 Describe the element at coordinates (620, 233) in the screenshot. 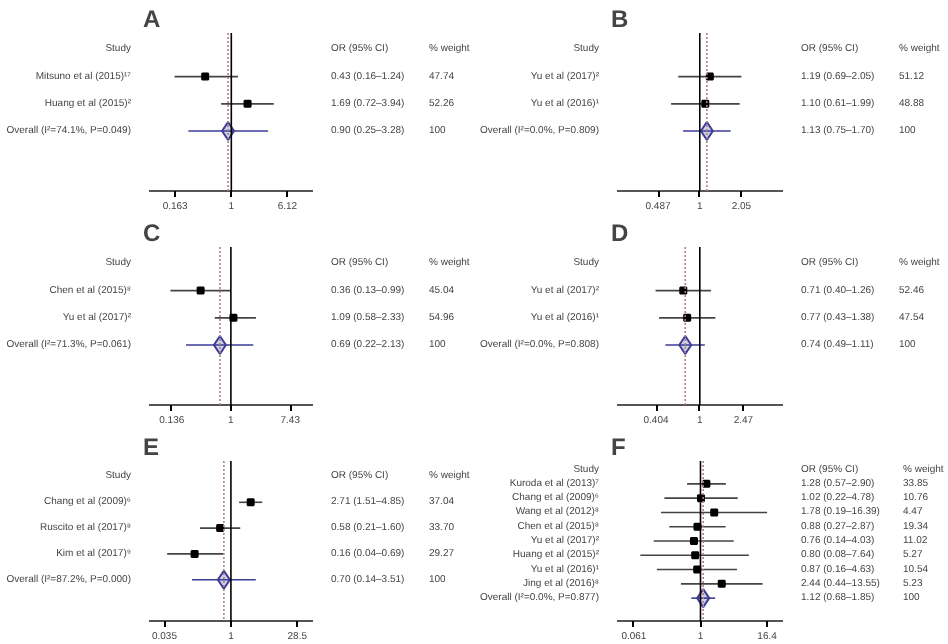

I see `chart-title: D` at that location.